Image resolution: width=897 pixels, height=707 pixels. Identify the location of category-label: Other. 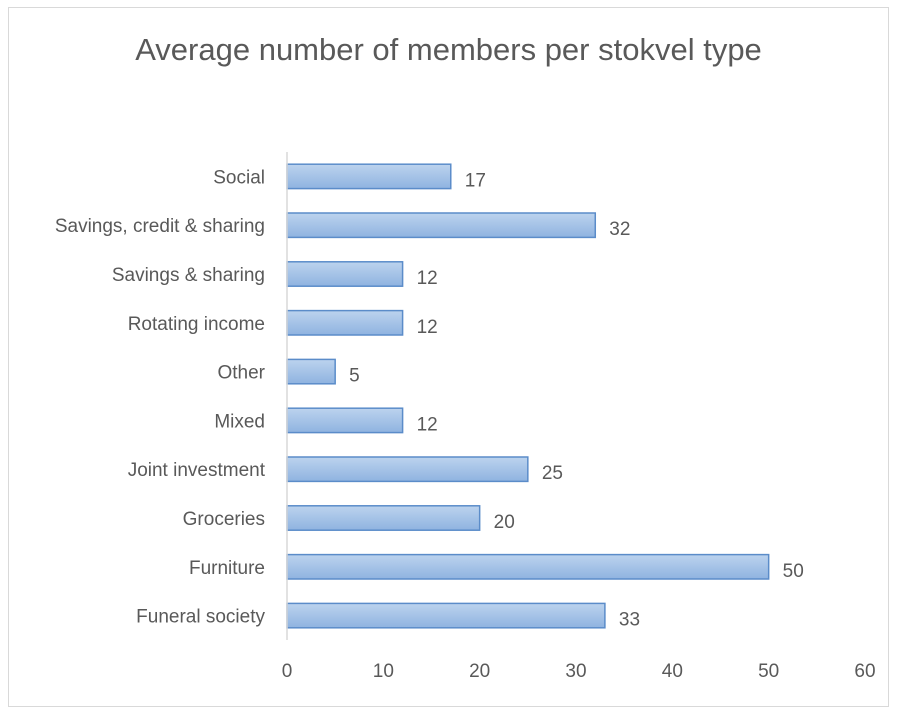
(241, 373).